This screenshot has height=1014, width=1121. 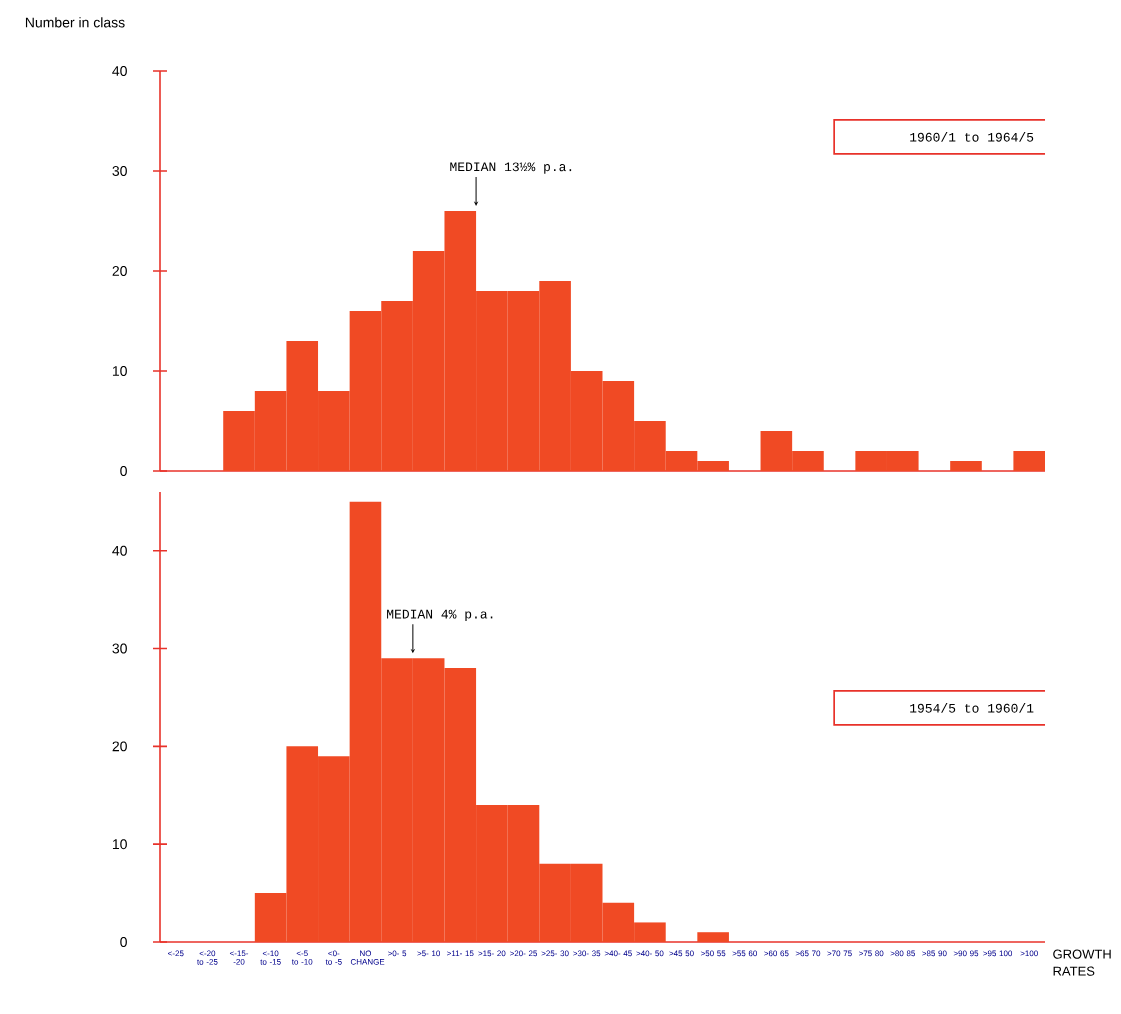 What do you see at coordinates (902, 953) in the screenshot?
I see `x-tick-label: >80 85` at bounding box center [902, 953].